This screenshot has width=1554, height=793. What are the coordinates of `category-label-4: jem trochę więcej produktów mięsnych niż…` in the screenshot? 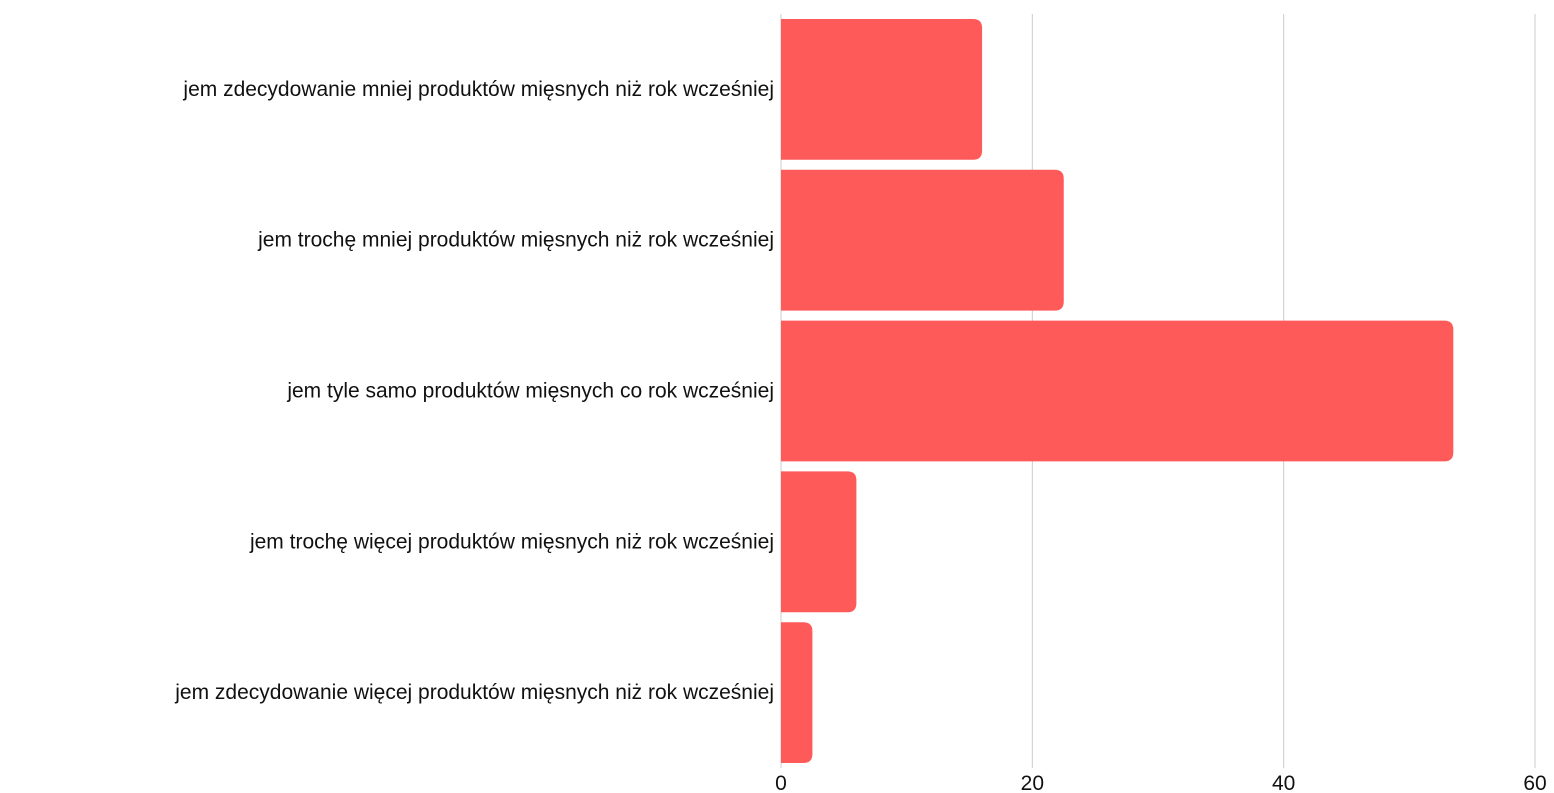 It's located at (511, 541).